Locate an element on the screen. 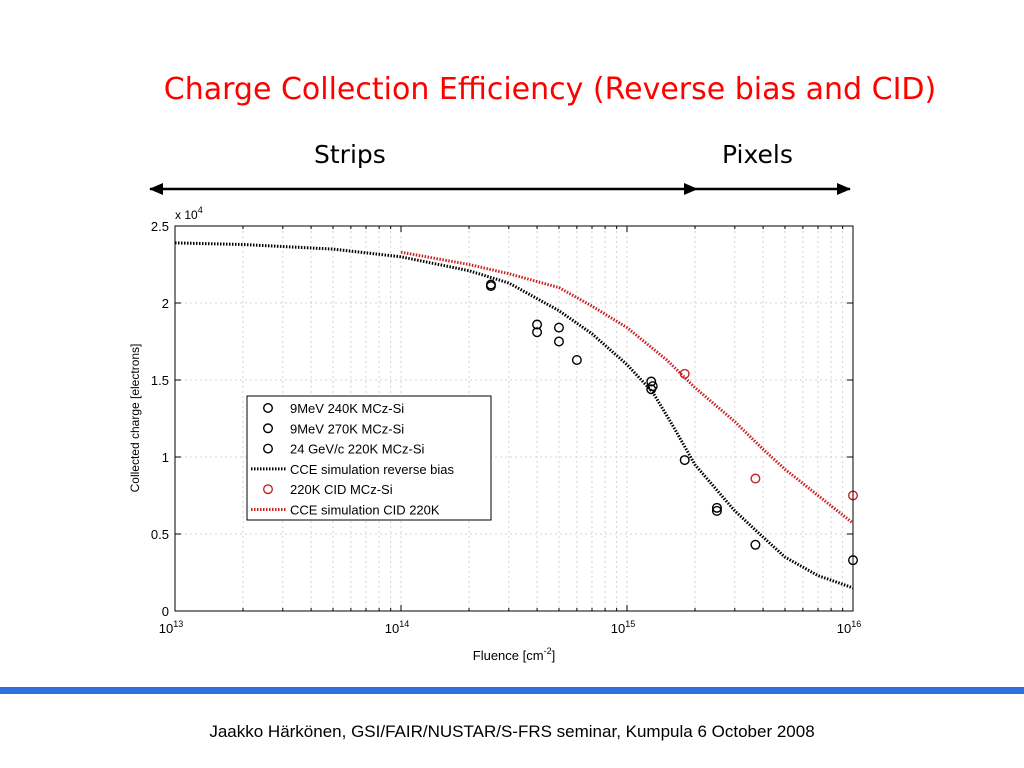 The width and height of the screenshot is (1024, 768). x-tick-label: 1013 is located at coordinates (171, 627).